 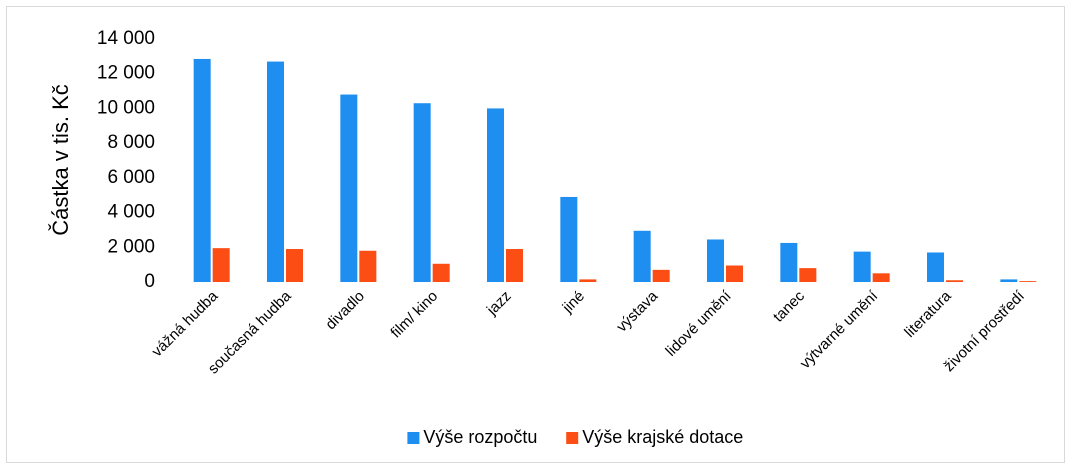 What do you see at coordinates (131, 142) in the screenshot?
I see `y-tick-label: 8 000` at bounding box center [131, 142].